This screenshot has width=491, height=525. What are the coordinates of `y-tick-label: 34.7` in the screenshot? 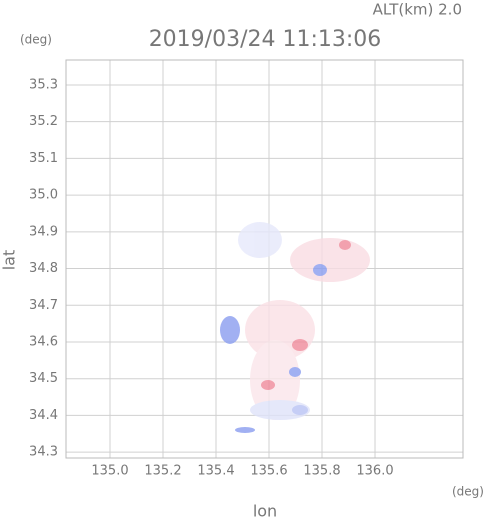 It's located at (43, 305).